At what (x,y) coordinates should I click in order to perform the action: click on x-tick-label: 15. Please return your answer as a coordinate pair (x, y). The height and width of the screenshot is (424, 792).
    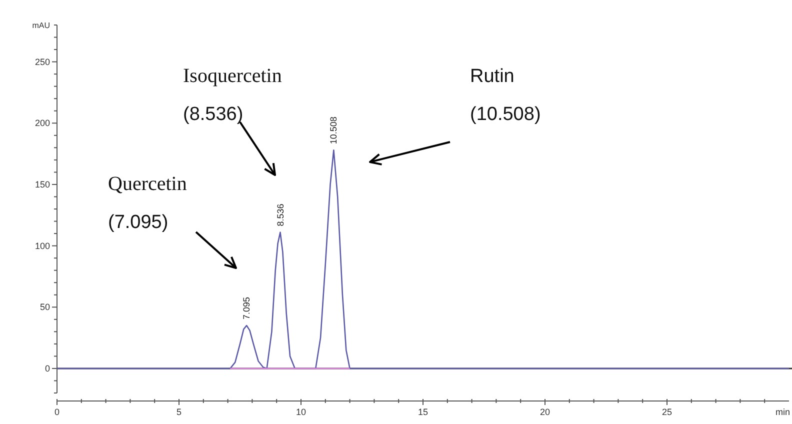
    Looking at the image, I should click on (423, 412).